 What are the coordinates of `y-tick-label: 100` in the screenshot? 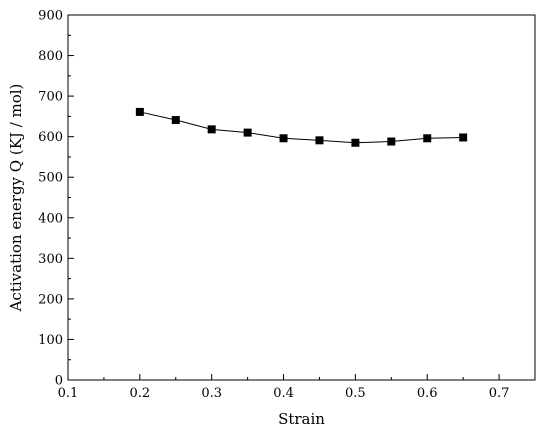 It's located at (50, 340).